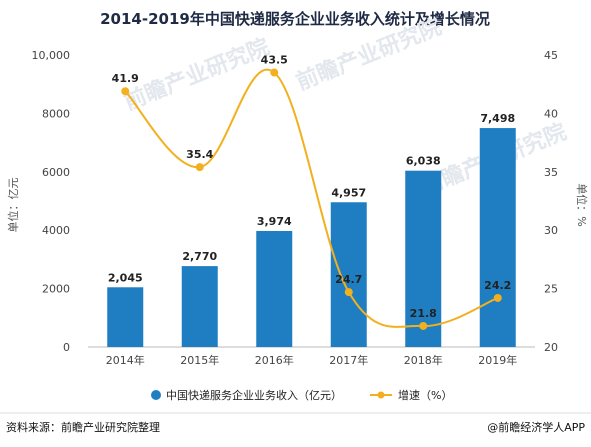  What do you see at coordinates (423, 360) in the screenshot?
I see `x-tick: 2018年` at bounding box center [423, 360].